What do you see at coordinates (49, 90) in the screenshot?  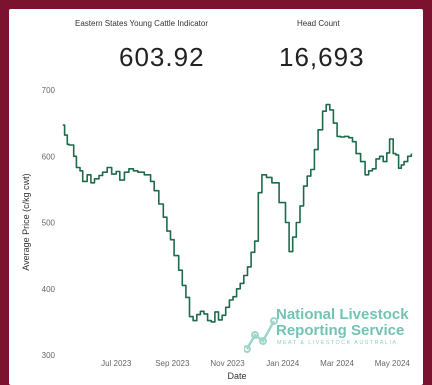 I see `y-tick-label: 700` at bounding box center [49, 90].